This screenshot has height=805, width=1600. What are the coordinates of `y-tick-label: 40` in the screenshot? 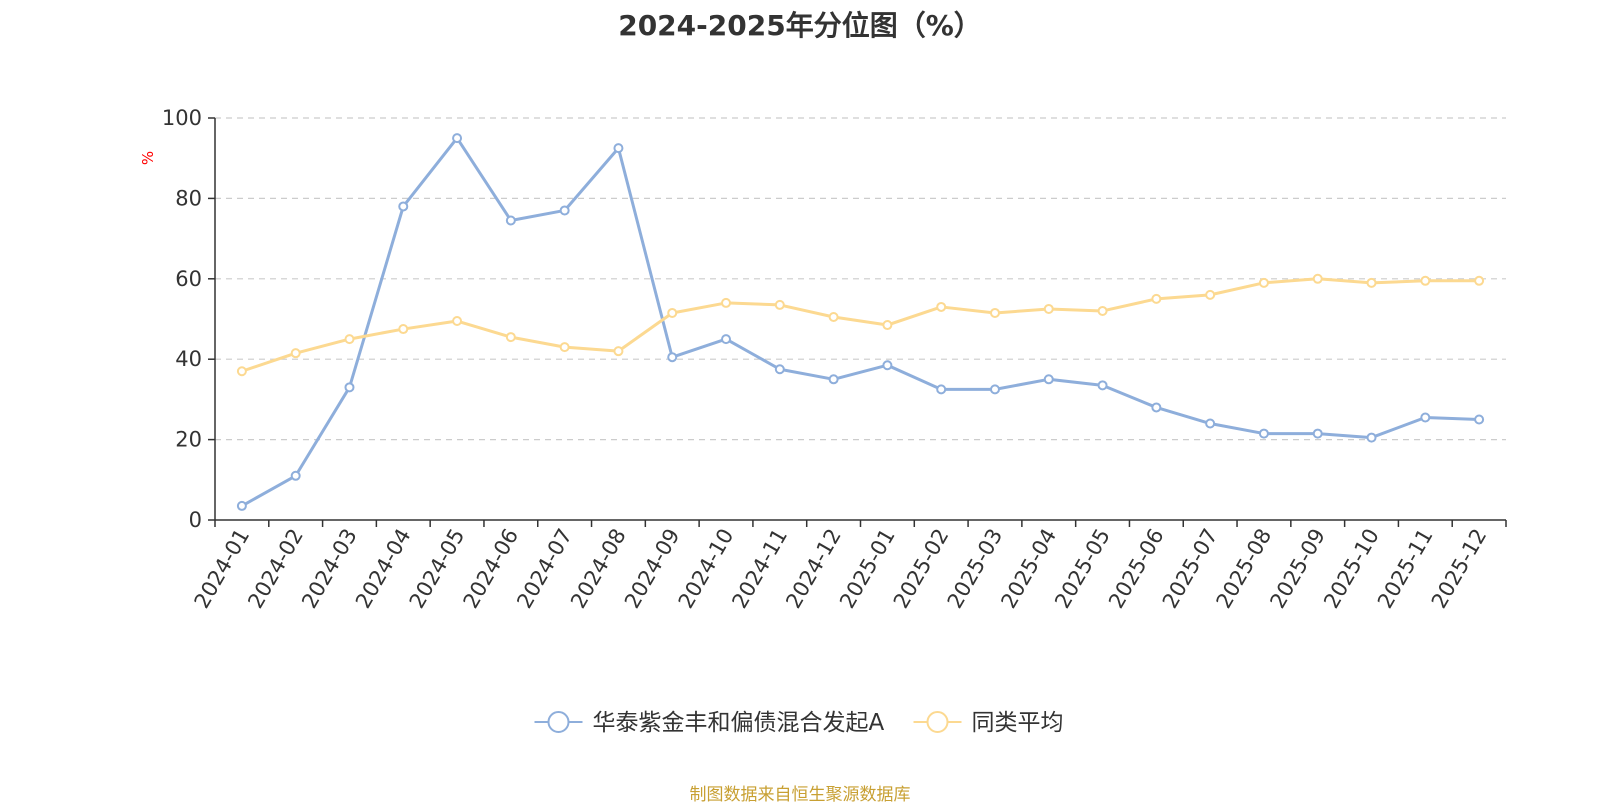 It's located at (188, 359).